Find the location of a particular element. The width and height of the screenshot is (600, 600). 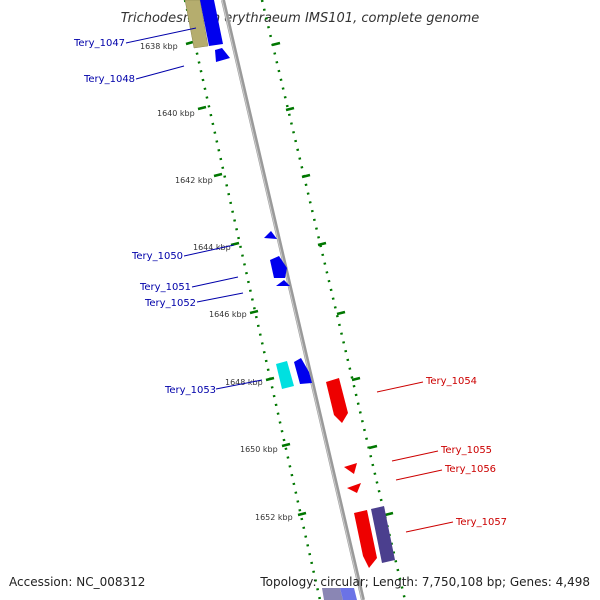

tick-label: 1648 kbp is located at coordinates (244, 382).